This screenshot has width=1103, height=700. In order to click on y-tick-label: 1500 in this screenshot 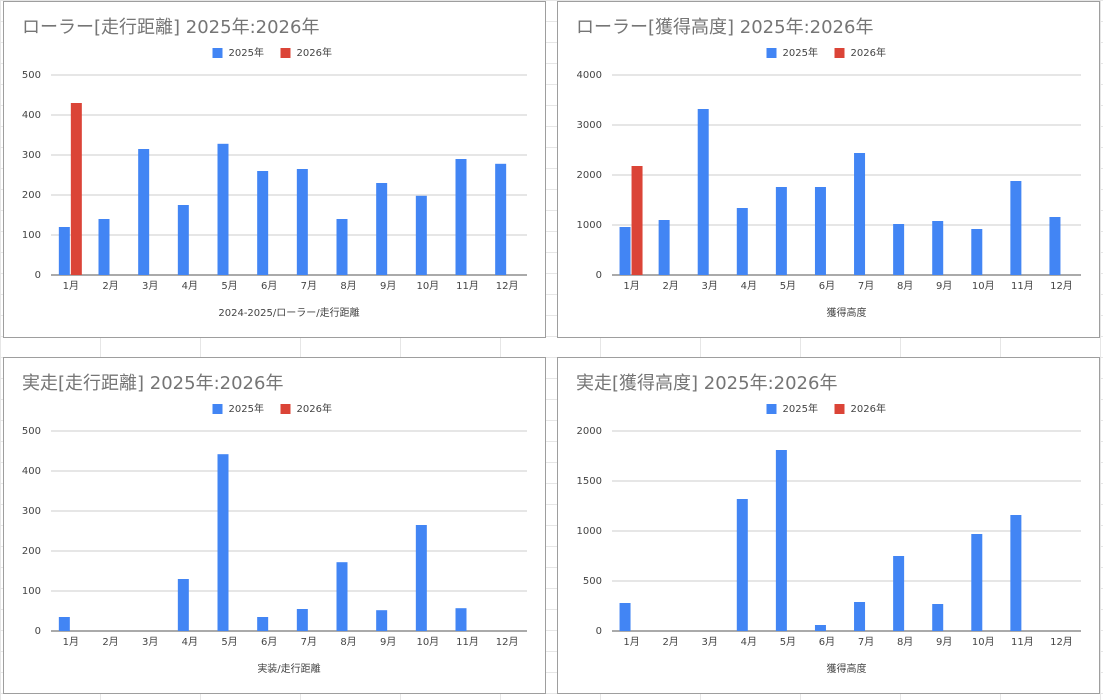, I will do `click(589, 481)`.